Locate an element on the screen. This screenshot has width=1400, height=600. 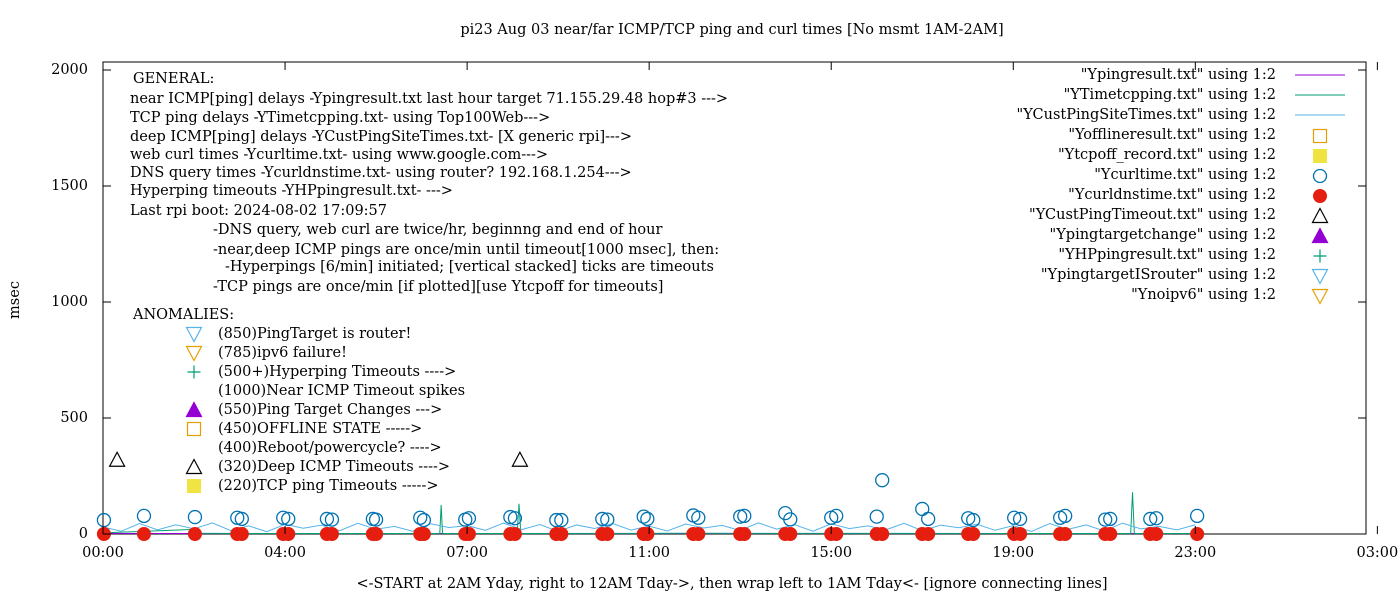
annotation: (1000)Near ICMP Timeout spikes is located at coordinates (341, 391).